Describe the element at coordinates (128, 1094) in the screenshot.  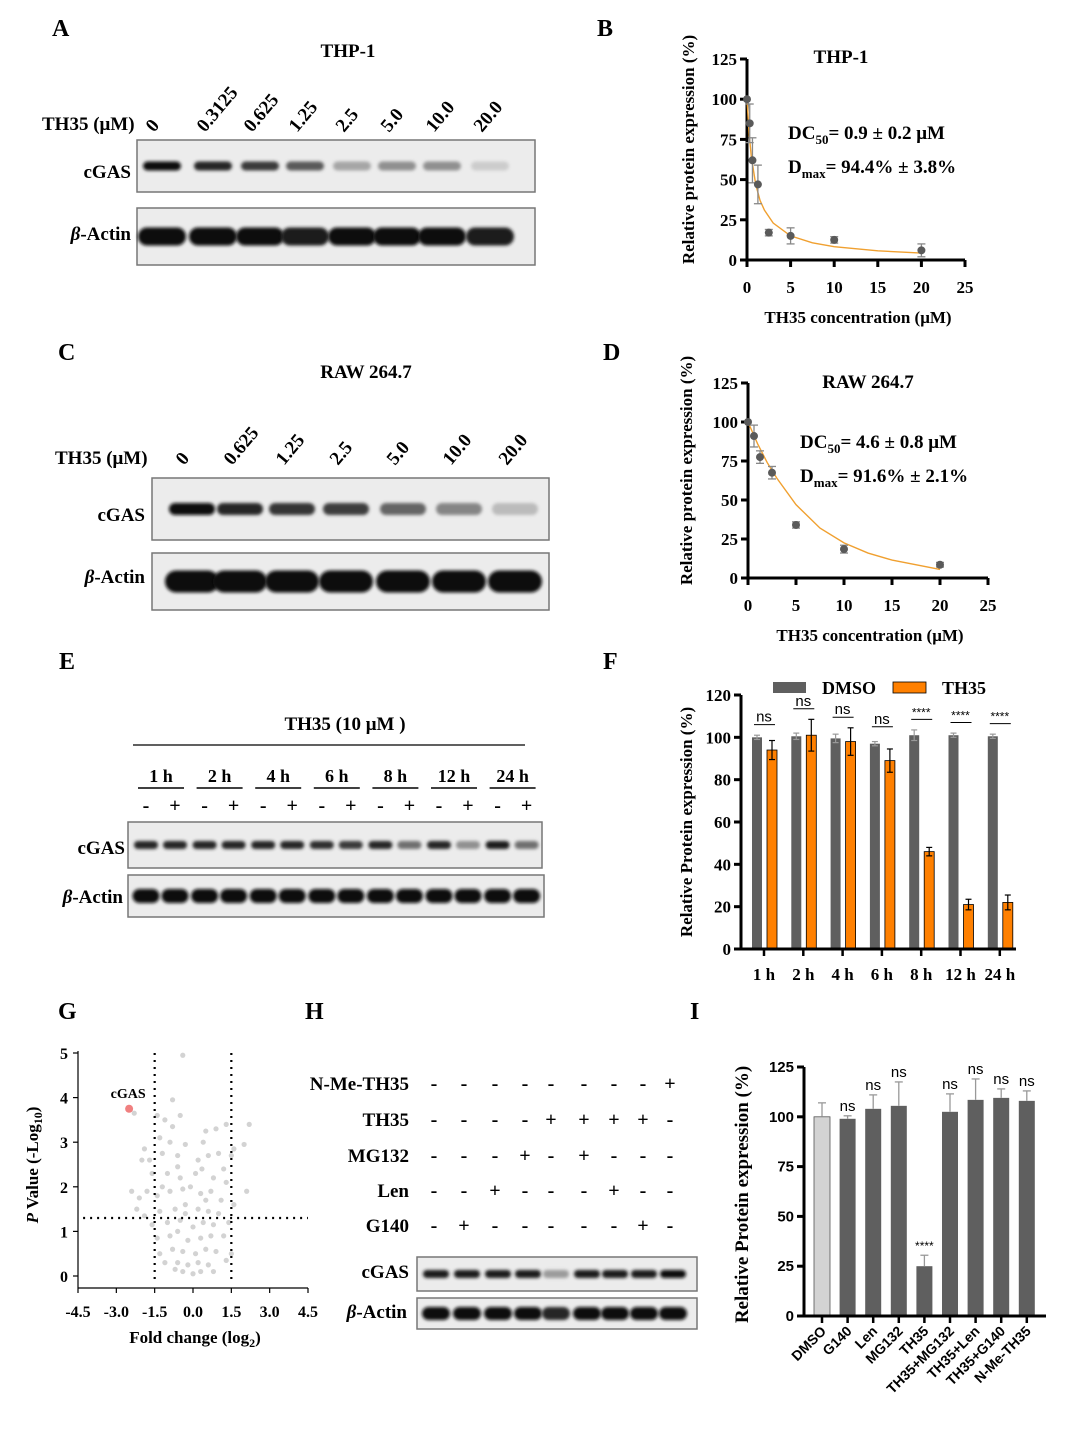
I see `panel-g-highlight-label: cGAS` at that location.